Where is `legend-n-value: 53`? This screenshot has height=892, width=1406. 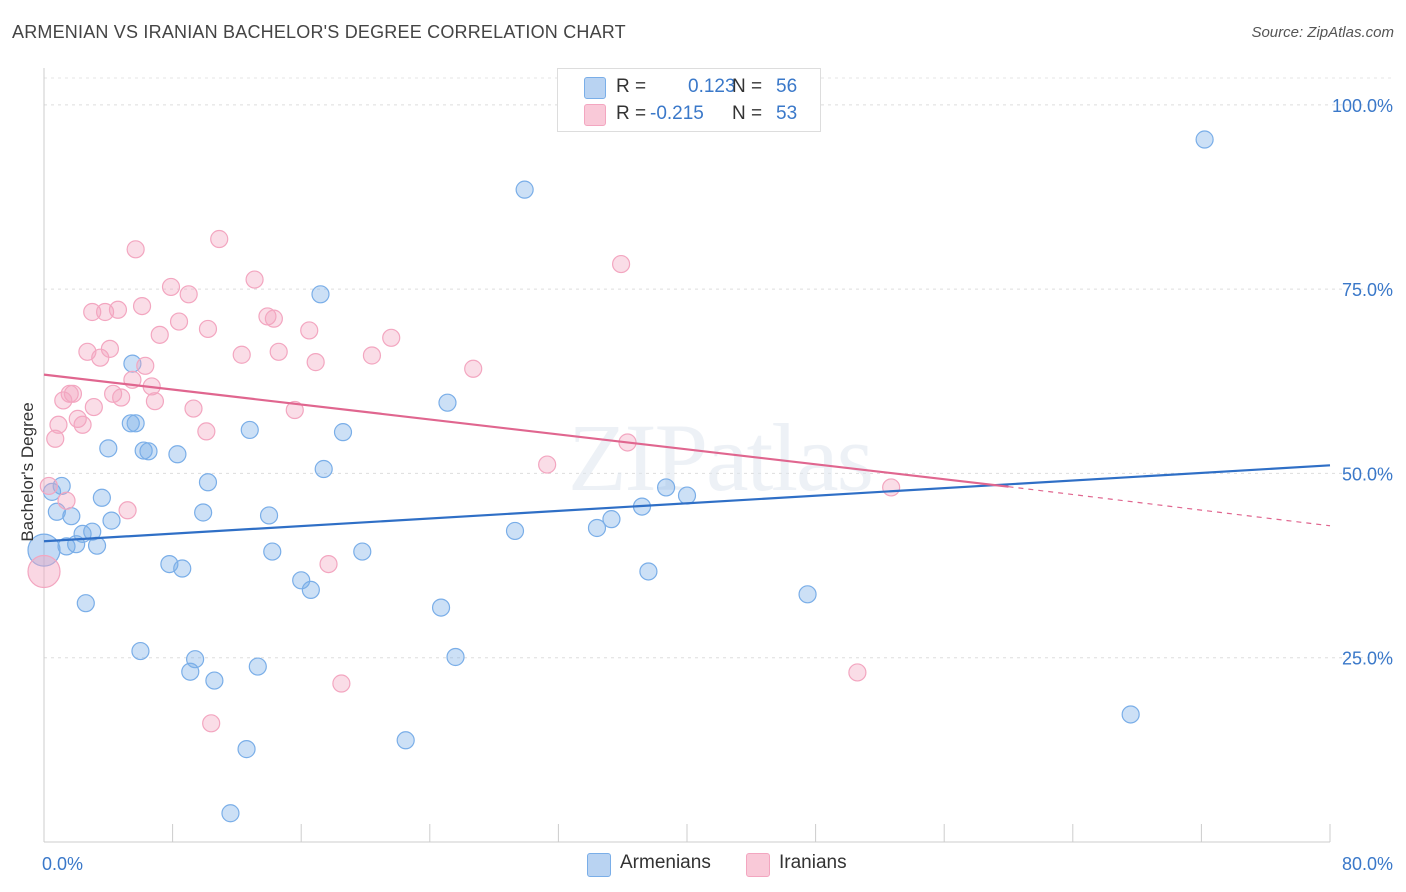 legend-n-value: 53 is located at coordinates (787, 113).